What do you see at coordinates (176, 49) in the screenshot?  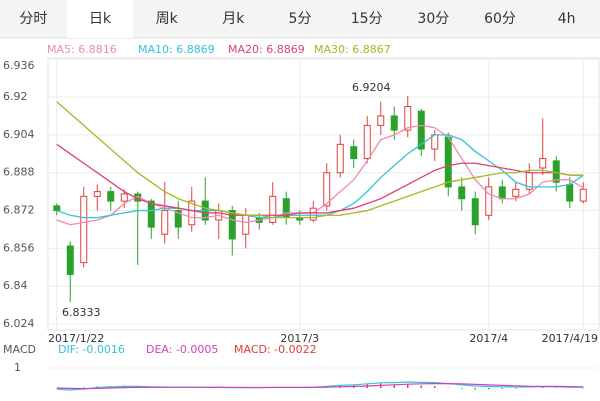 I see `legend-entry: MA10: 6.8869` at bounding box center [176, 49].